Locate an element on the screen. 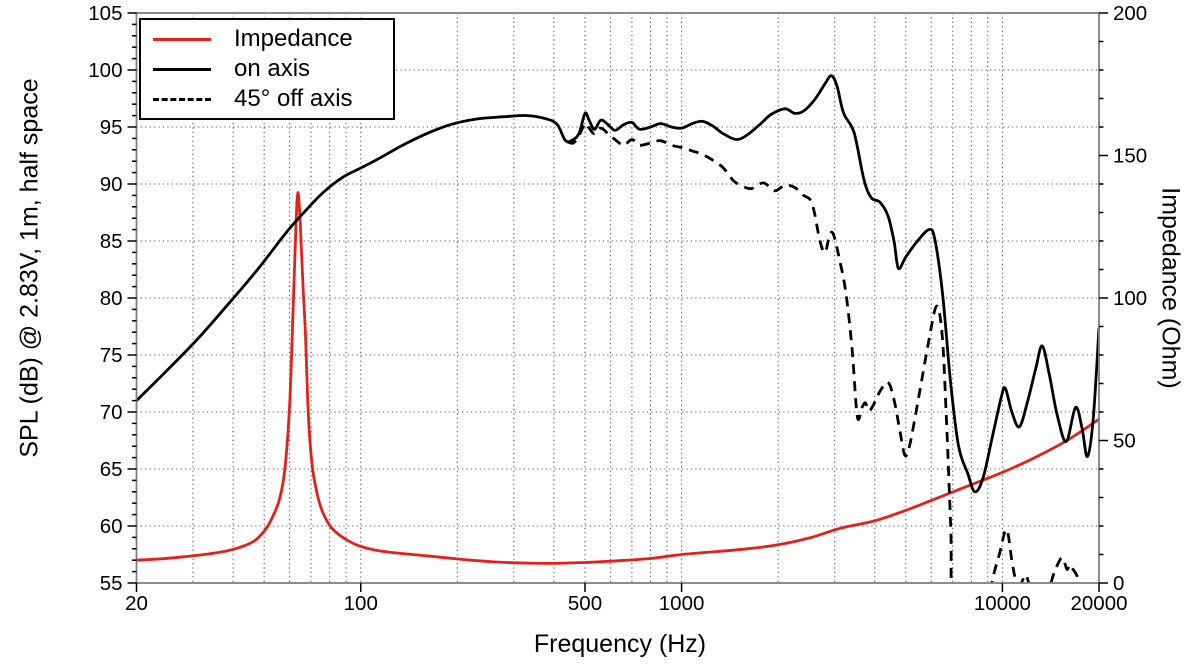  y-axis-title-left: SPL (dB) @ 2.83V, 1m, half space is located at coordinates (29, 268).